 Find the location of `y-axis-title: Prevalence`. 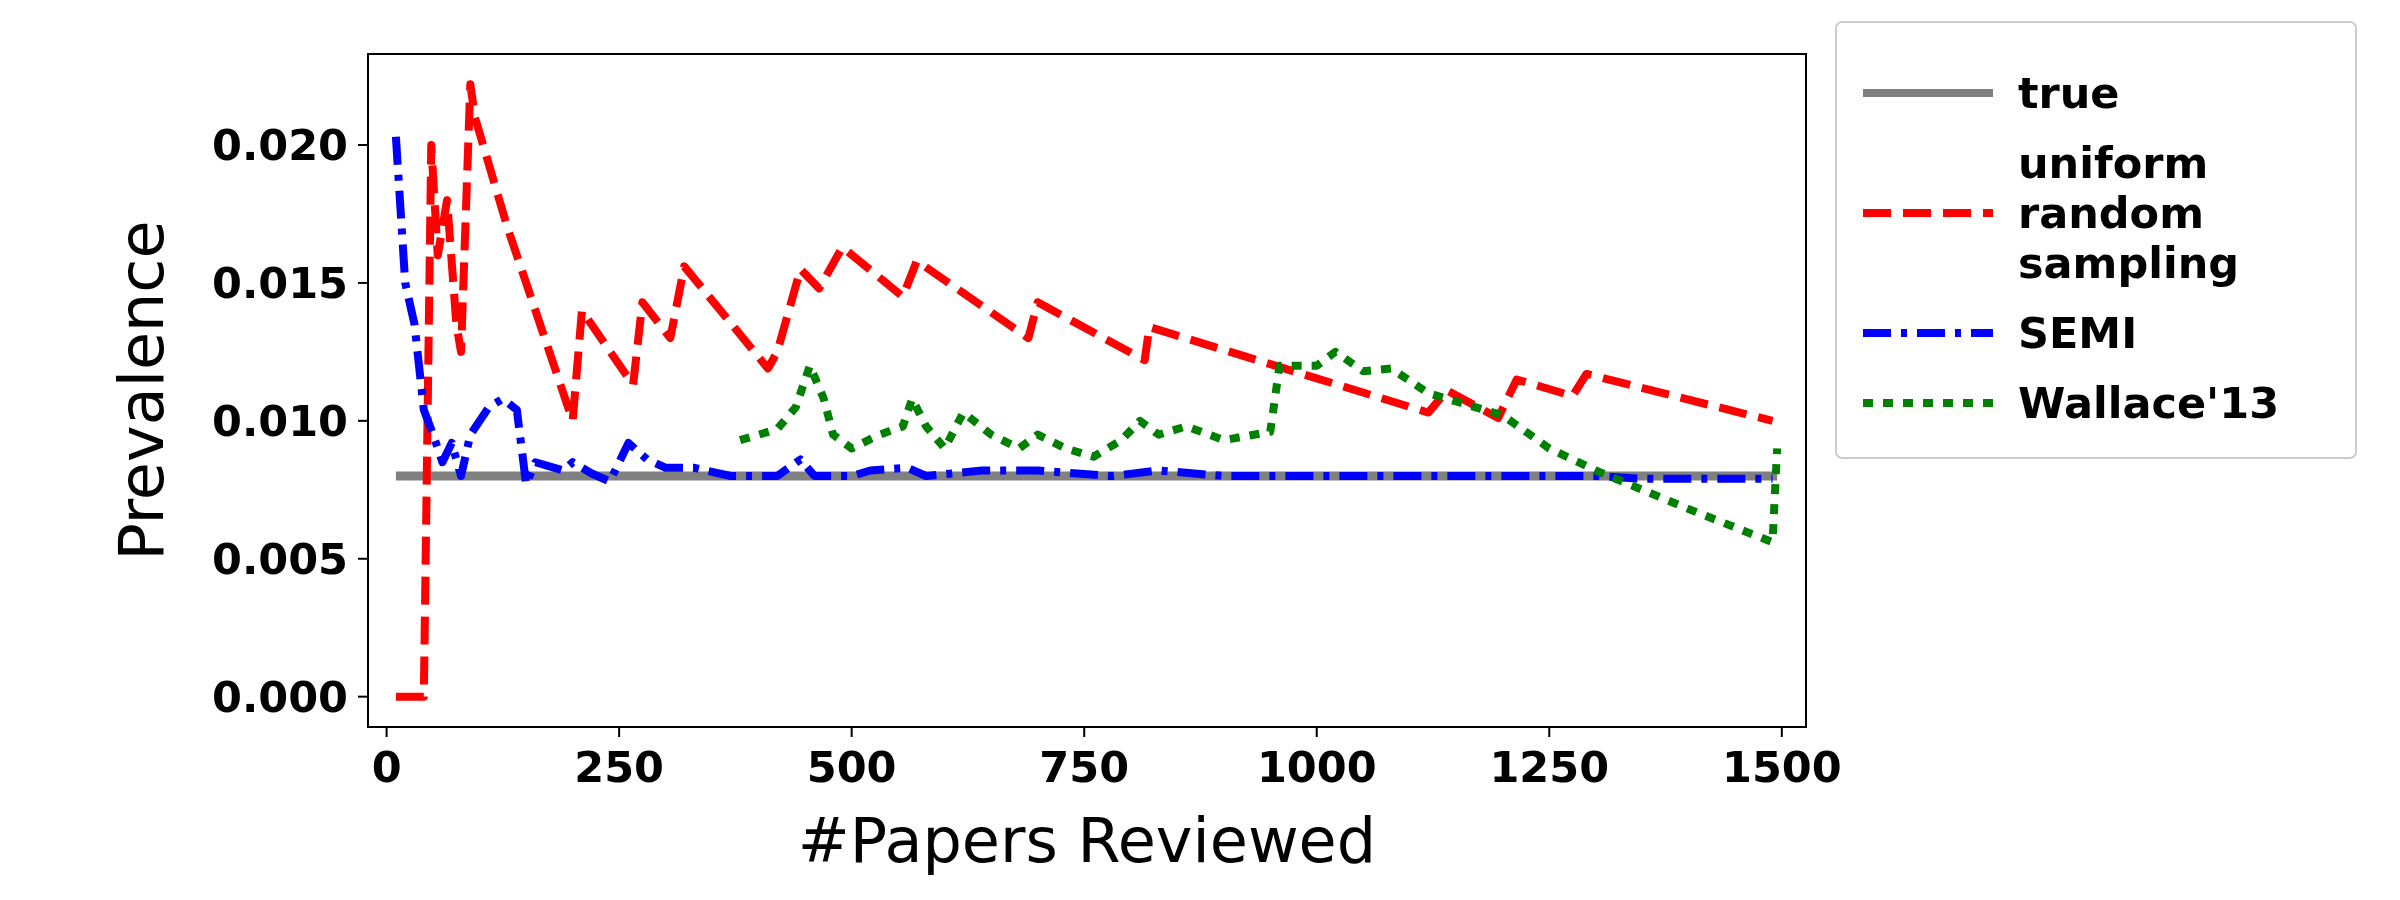

y-axis-title: Prevalence is located at coordinates (141, 390).